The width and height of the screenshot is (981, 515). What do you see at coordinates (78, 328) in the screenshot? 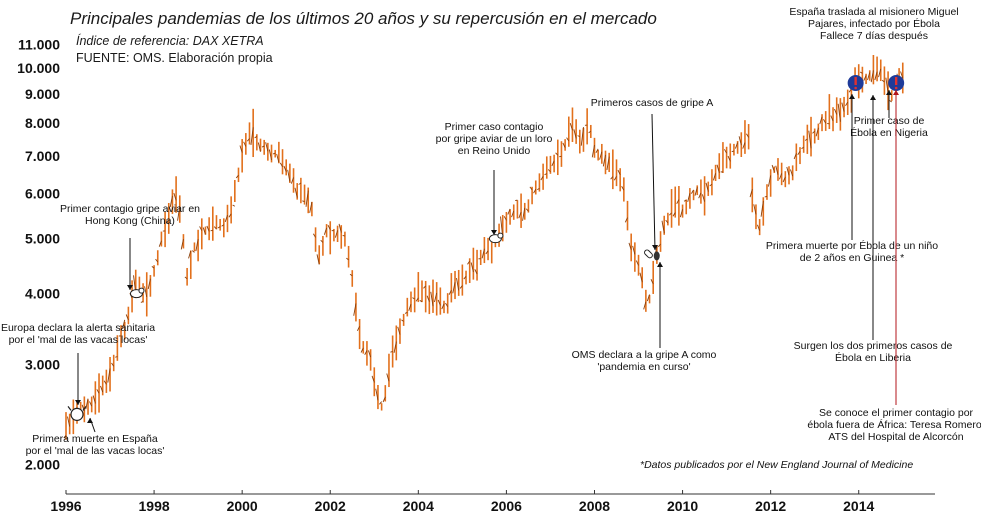
I see `annotation-text: Europa declara la alerta sanitaria` at bounding box center [78, 328].